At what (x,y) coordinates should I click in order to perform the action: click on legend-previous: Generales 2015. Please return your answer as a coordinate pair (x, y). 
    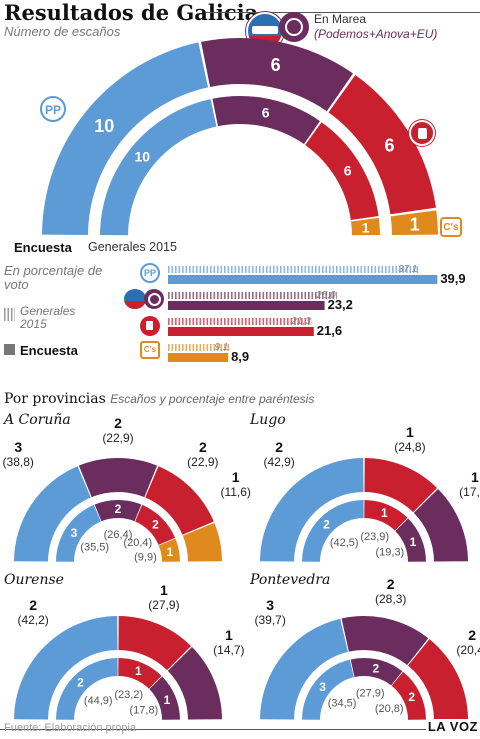
    Looking at the image, I should click on (48, 317).